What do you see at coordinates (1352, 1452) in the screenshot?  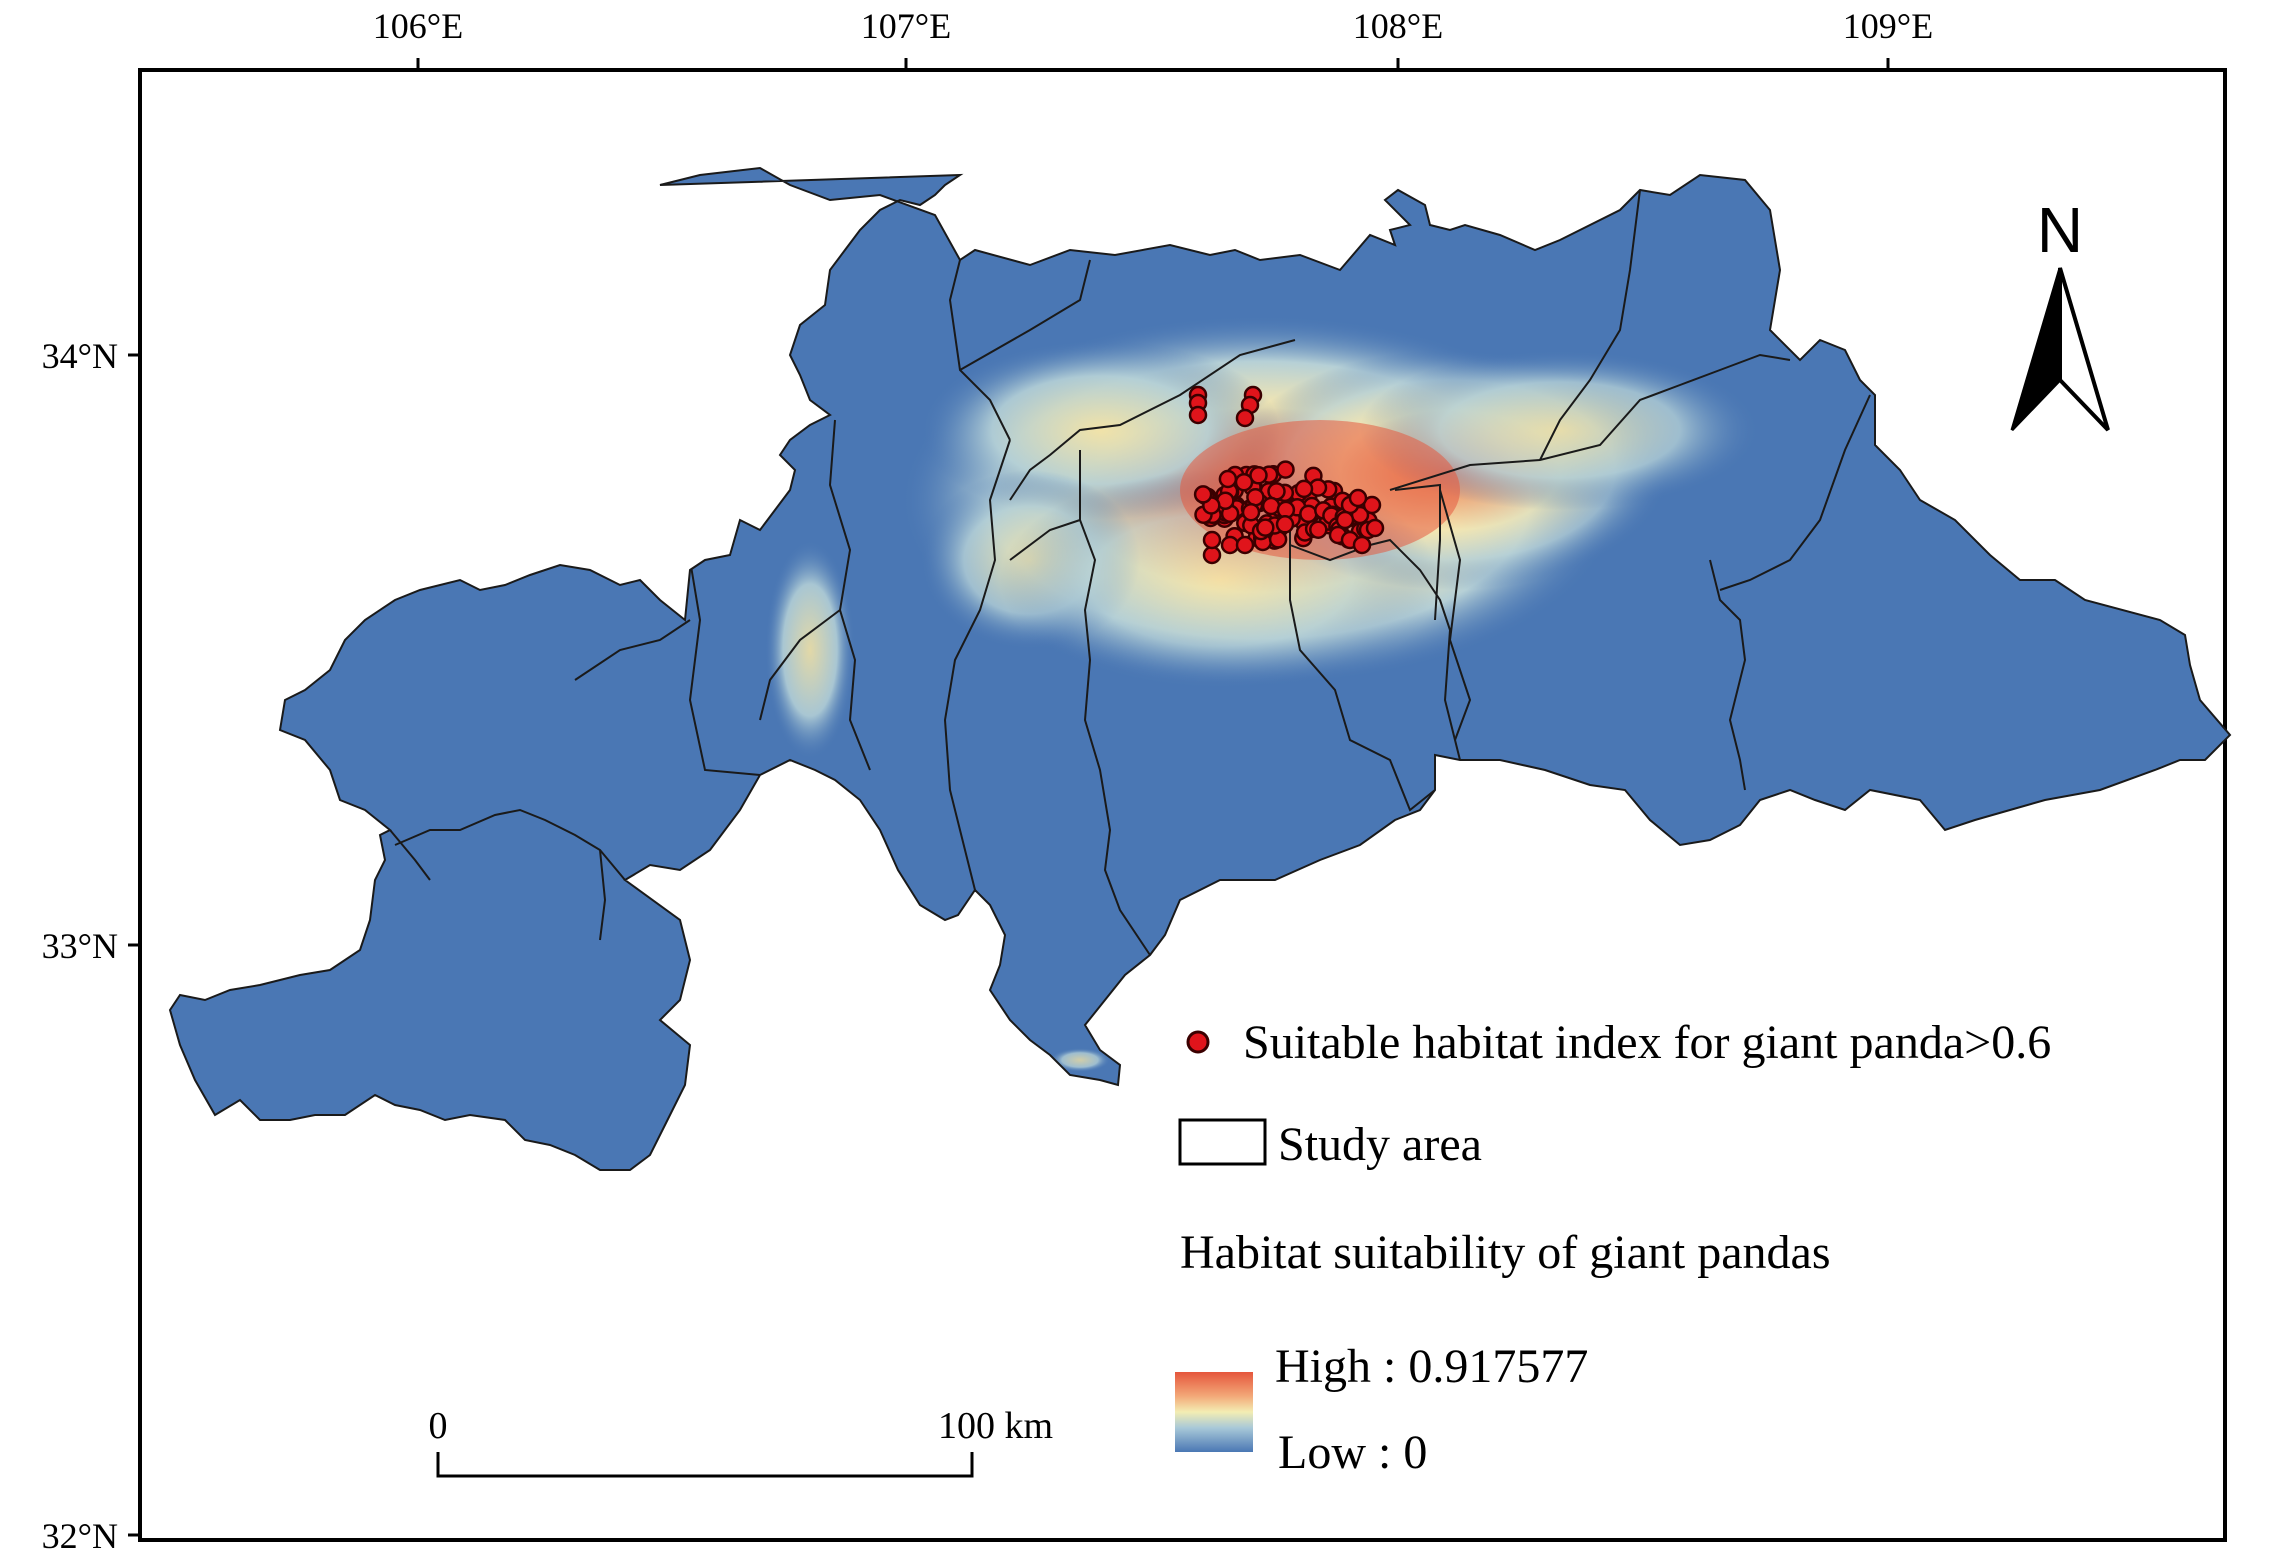 I see `legend-low-label: Low : 0` at bounding box center [1352, 1452].